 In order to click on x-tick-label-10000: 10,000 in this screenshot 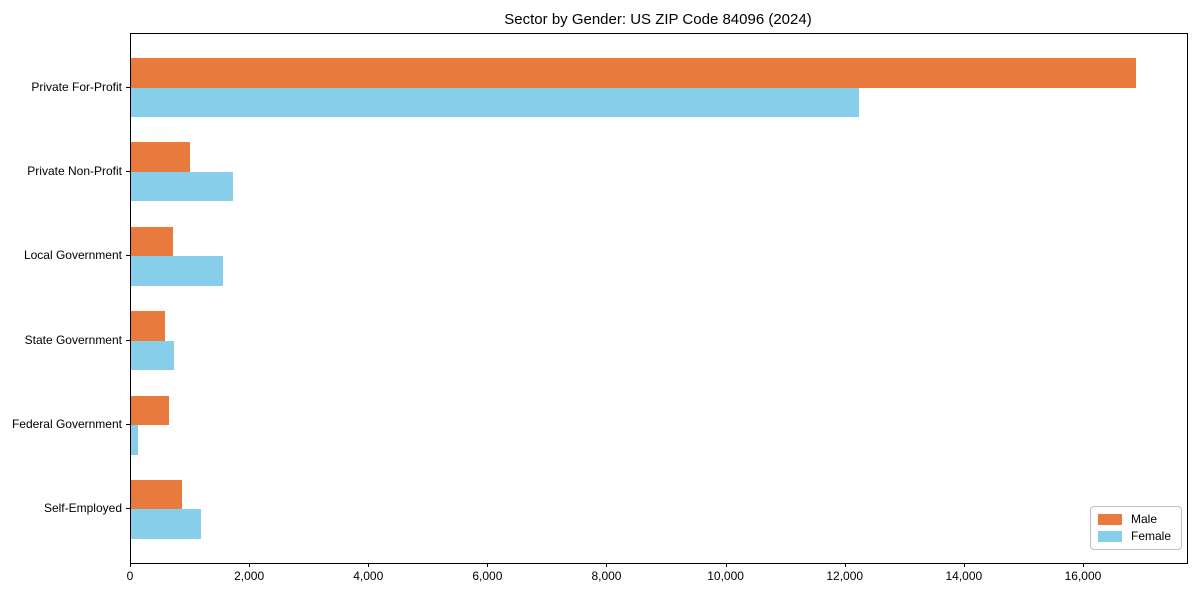, I will do `click(725, 576)`.